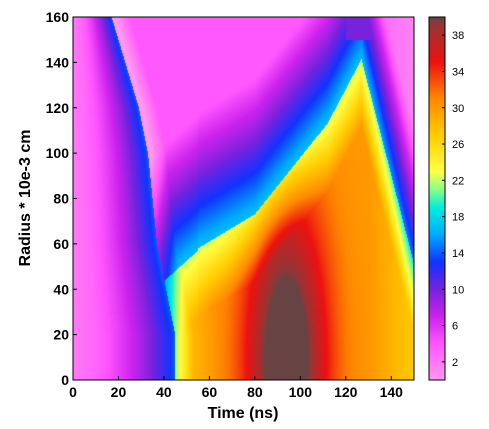 The height and width of the screenshot is (429, 489). What do you see at coordinates (243, 413) in the screenshot?
I see `x-axis-label: Time (ns)` at bounding box center [243, 413].